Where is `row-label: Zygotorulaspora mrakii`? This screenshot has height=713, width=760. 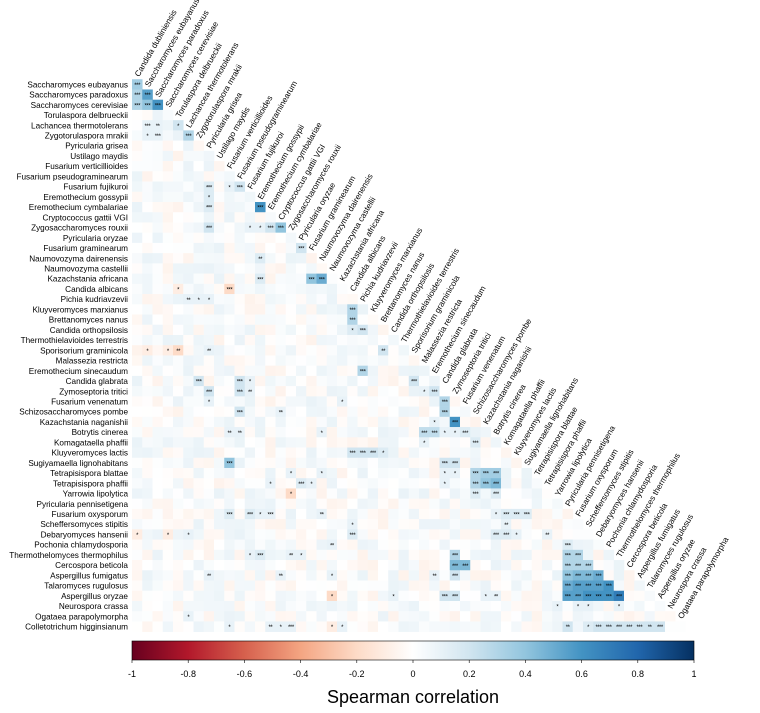
row-label: Zygotorulaspora mrakii is located at coordinates (86, 136).